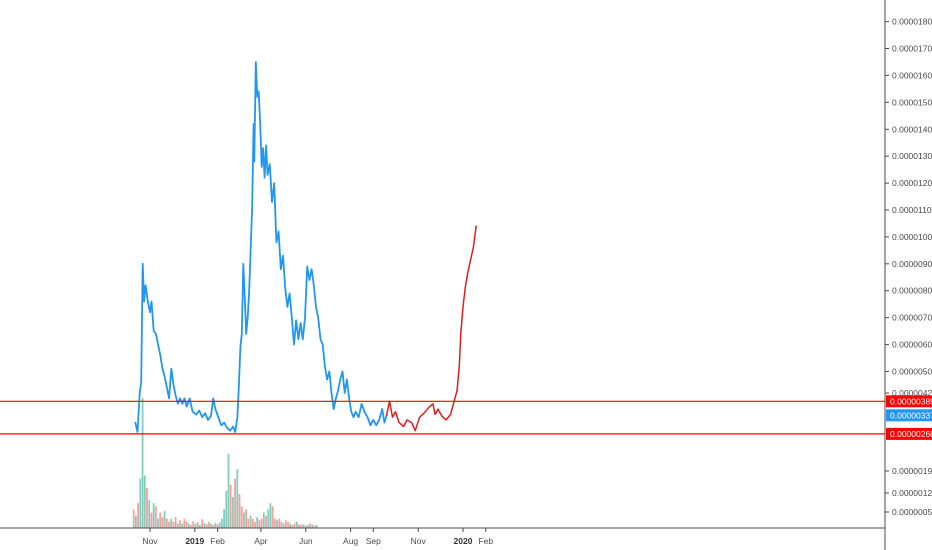  I want to click on x-tick-label: Aug, so click(350, 541).